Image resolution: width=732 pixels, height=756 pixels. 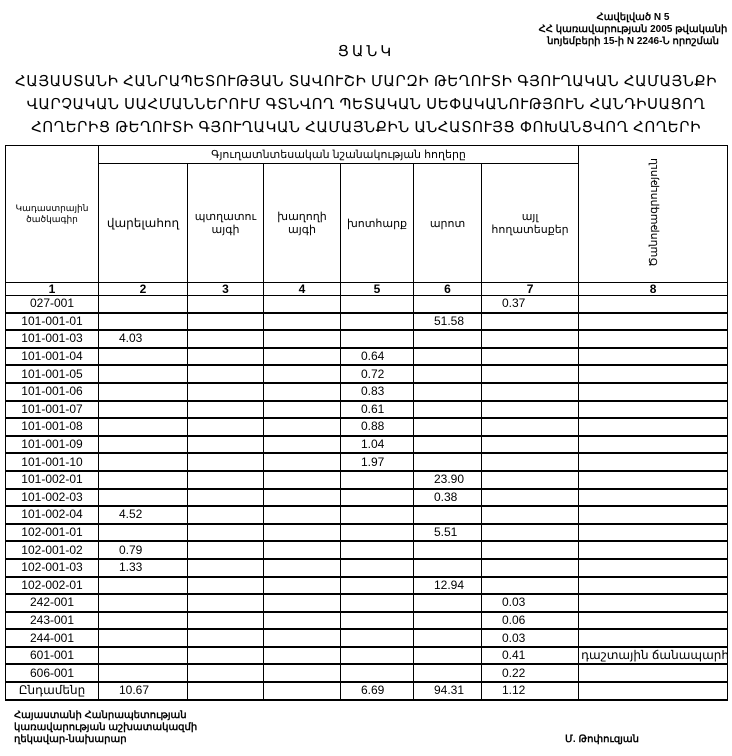 I want to click on cell-hayfield: 0.83, so click(x=377, y=392).